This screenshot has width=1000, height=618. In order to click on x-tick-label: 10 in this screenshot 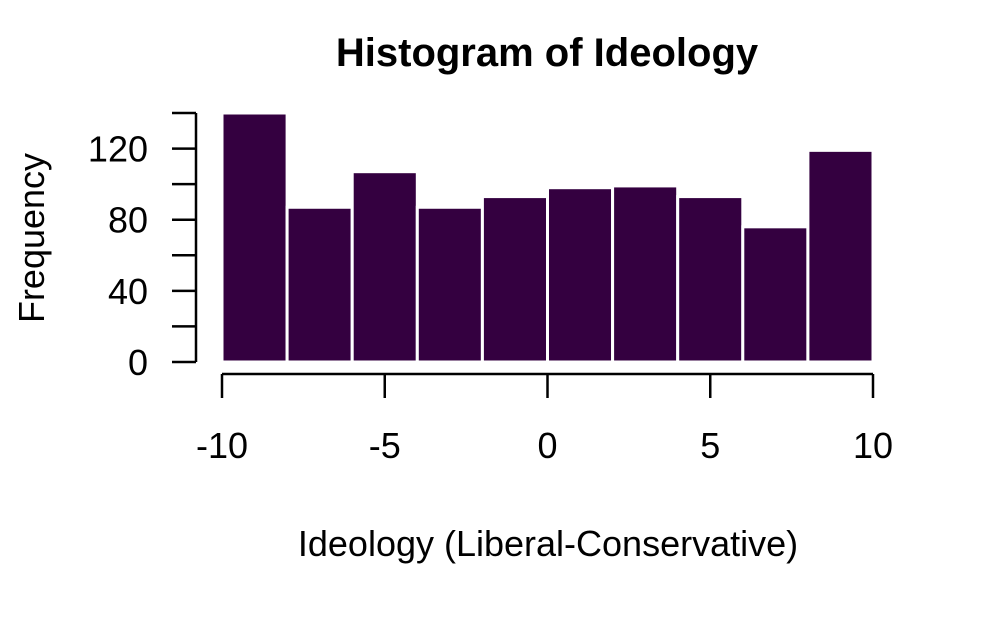, I will do `click(873, 445)`.